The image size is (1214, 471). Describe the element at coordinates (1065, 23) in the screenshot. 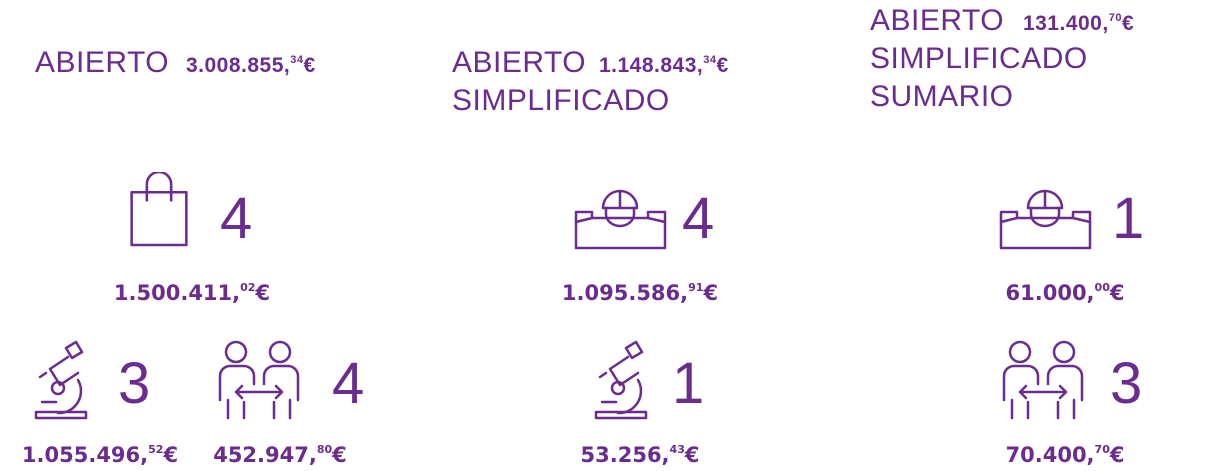

I see `amount-part: 131.400,` at that location.